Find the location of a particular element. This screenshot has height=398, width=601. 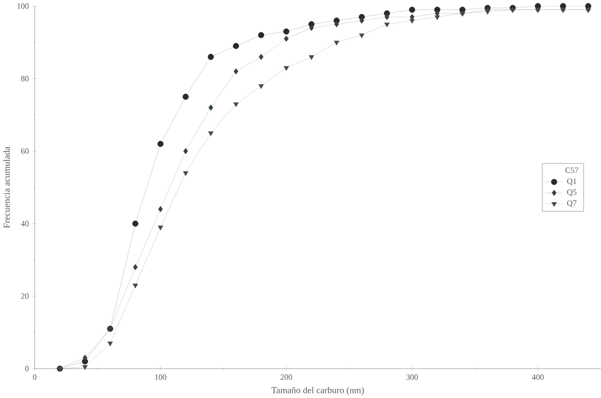

x-tick-label: 100 is located at coordinates (160, 377).